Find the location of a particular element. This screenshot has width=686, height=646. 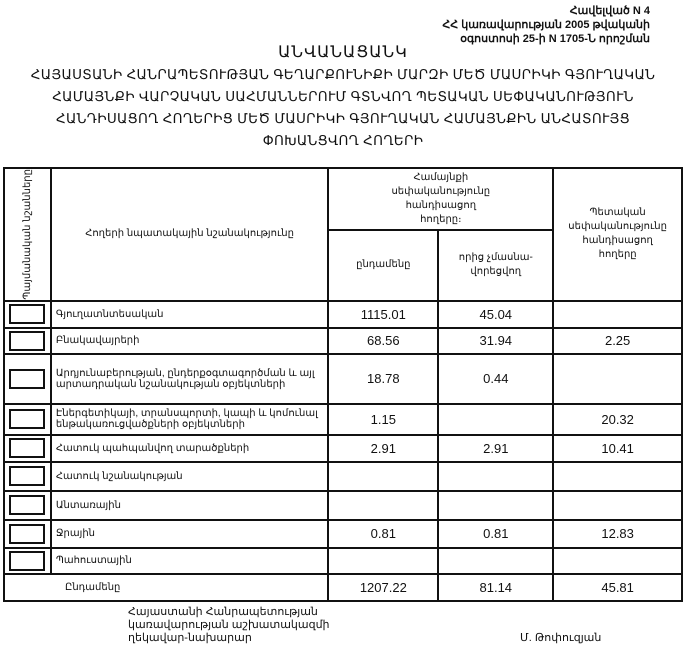

annex-line: օգոստոսի 25-ի N 1705-Ն որոշման is located at coordinates (555, 39).